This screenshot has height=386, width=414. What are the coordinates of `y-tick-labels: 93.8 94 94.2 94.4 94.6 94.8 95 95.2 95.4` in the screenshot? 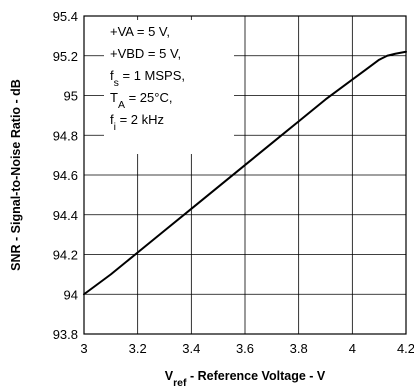 It's located at (65, 175).